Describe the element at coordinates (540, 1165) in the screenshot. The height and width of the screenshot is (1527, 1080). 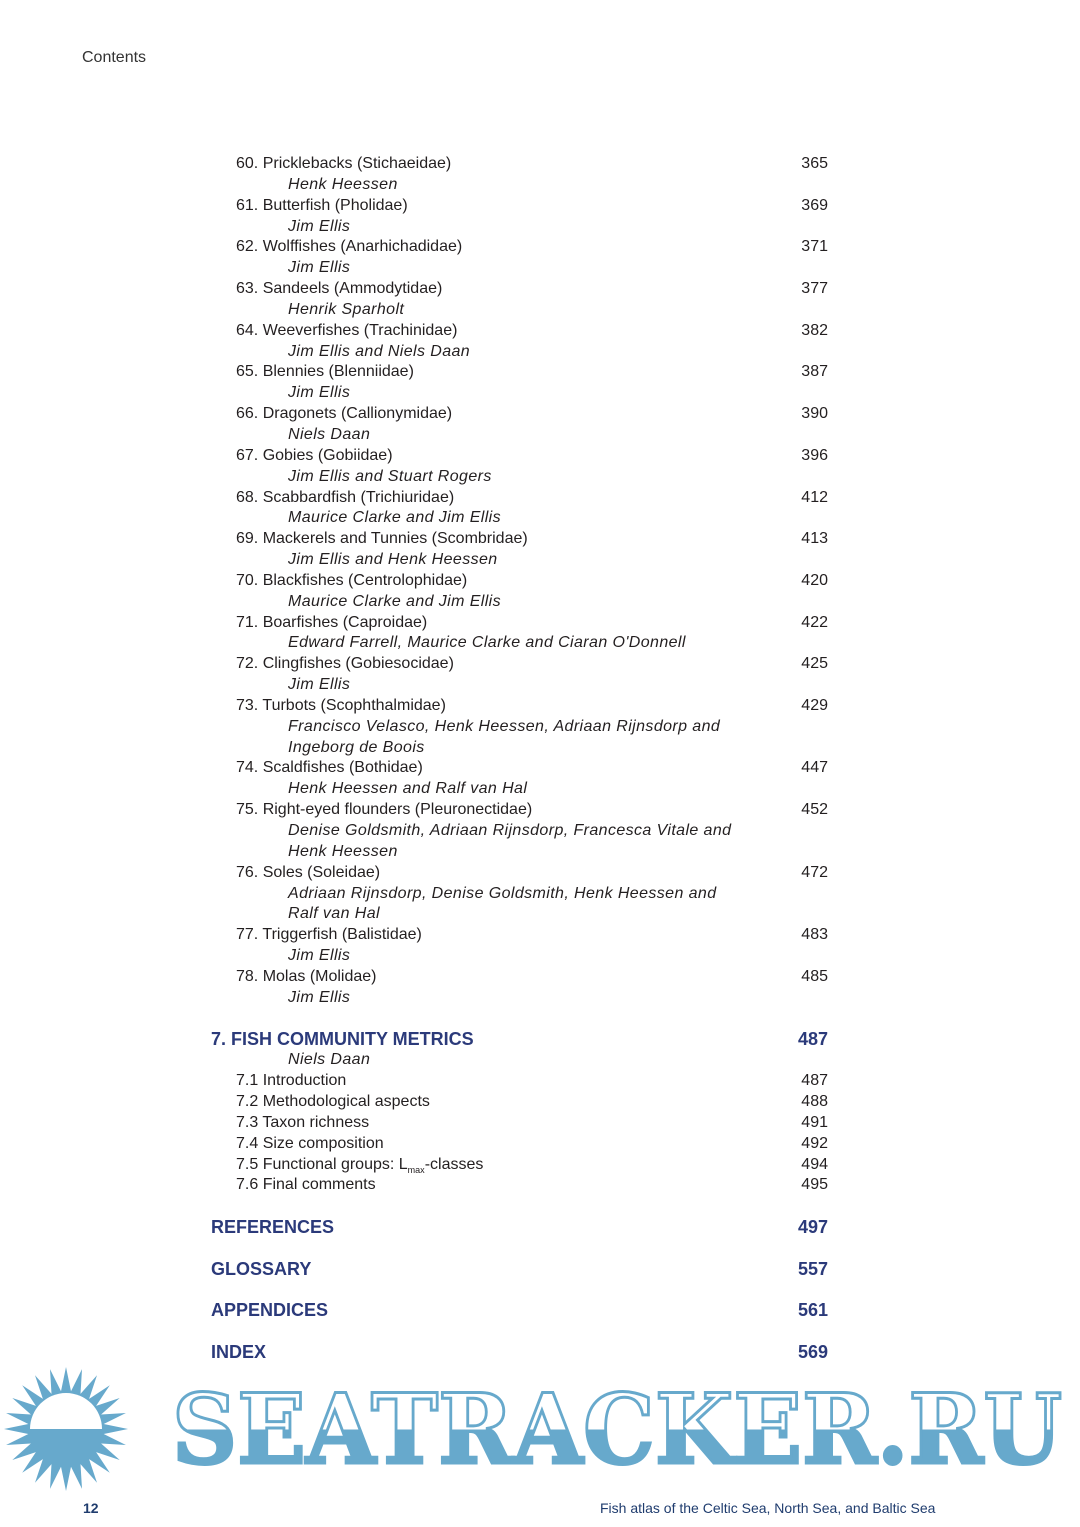
I see `toc-row: 7.5 Functional groups: Lmax-classes 494` at that location.